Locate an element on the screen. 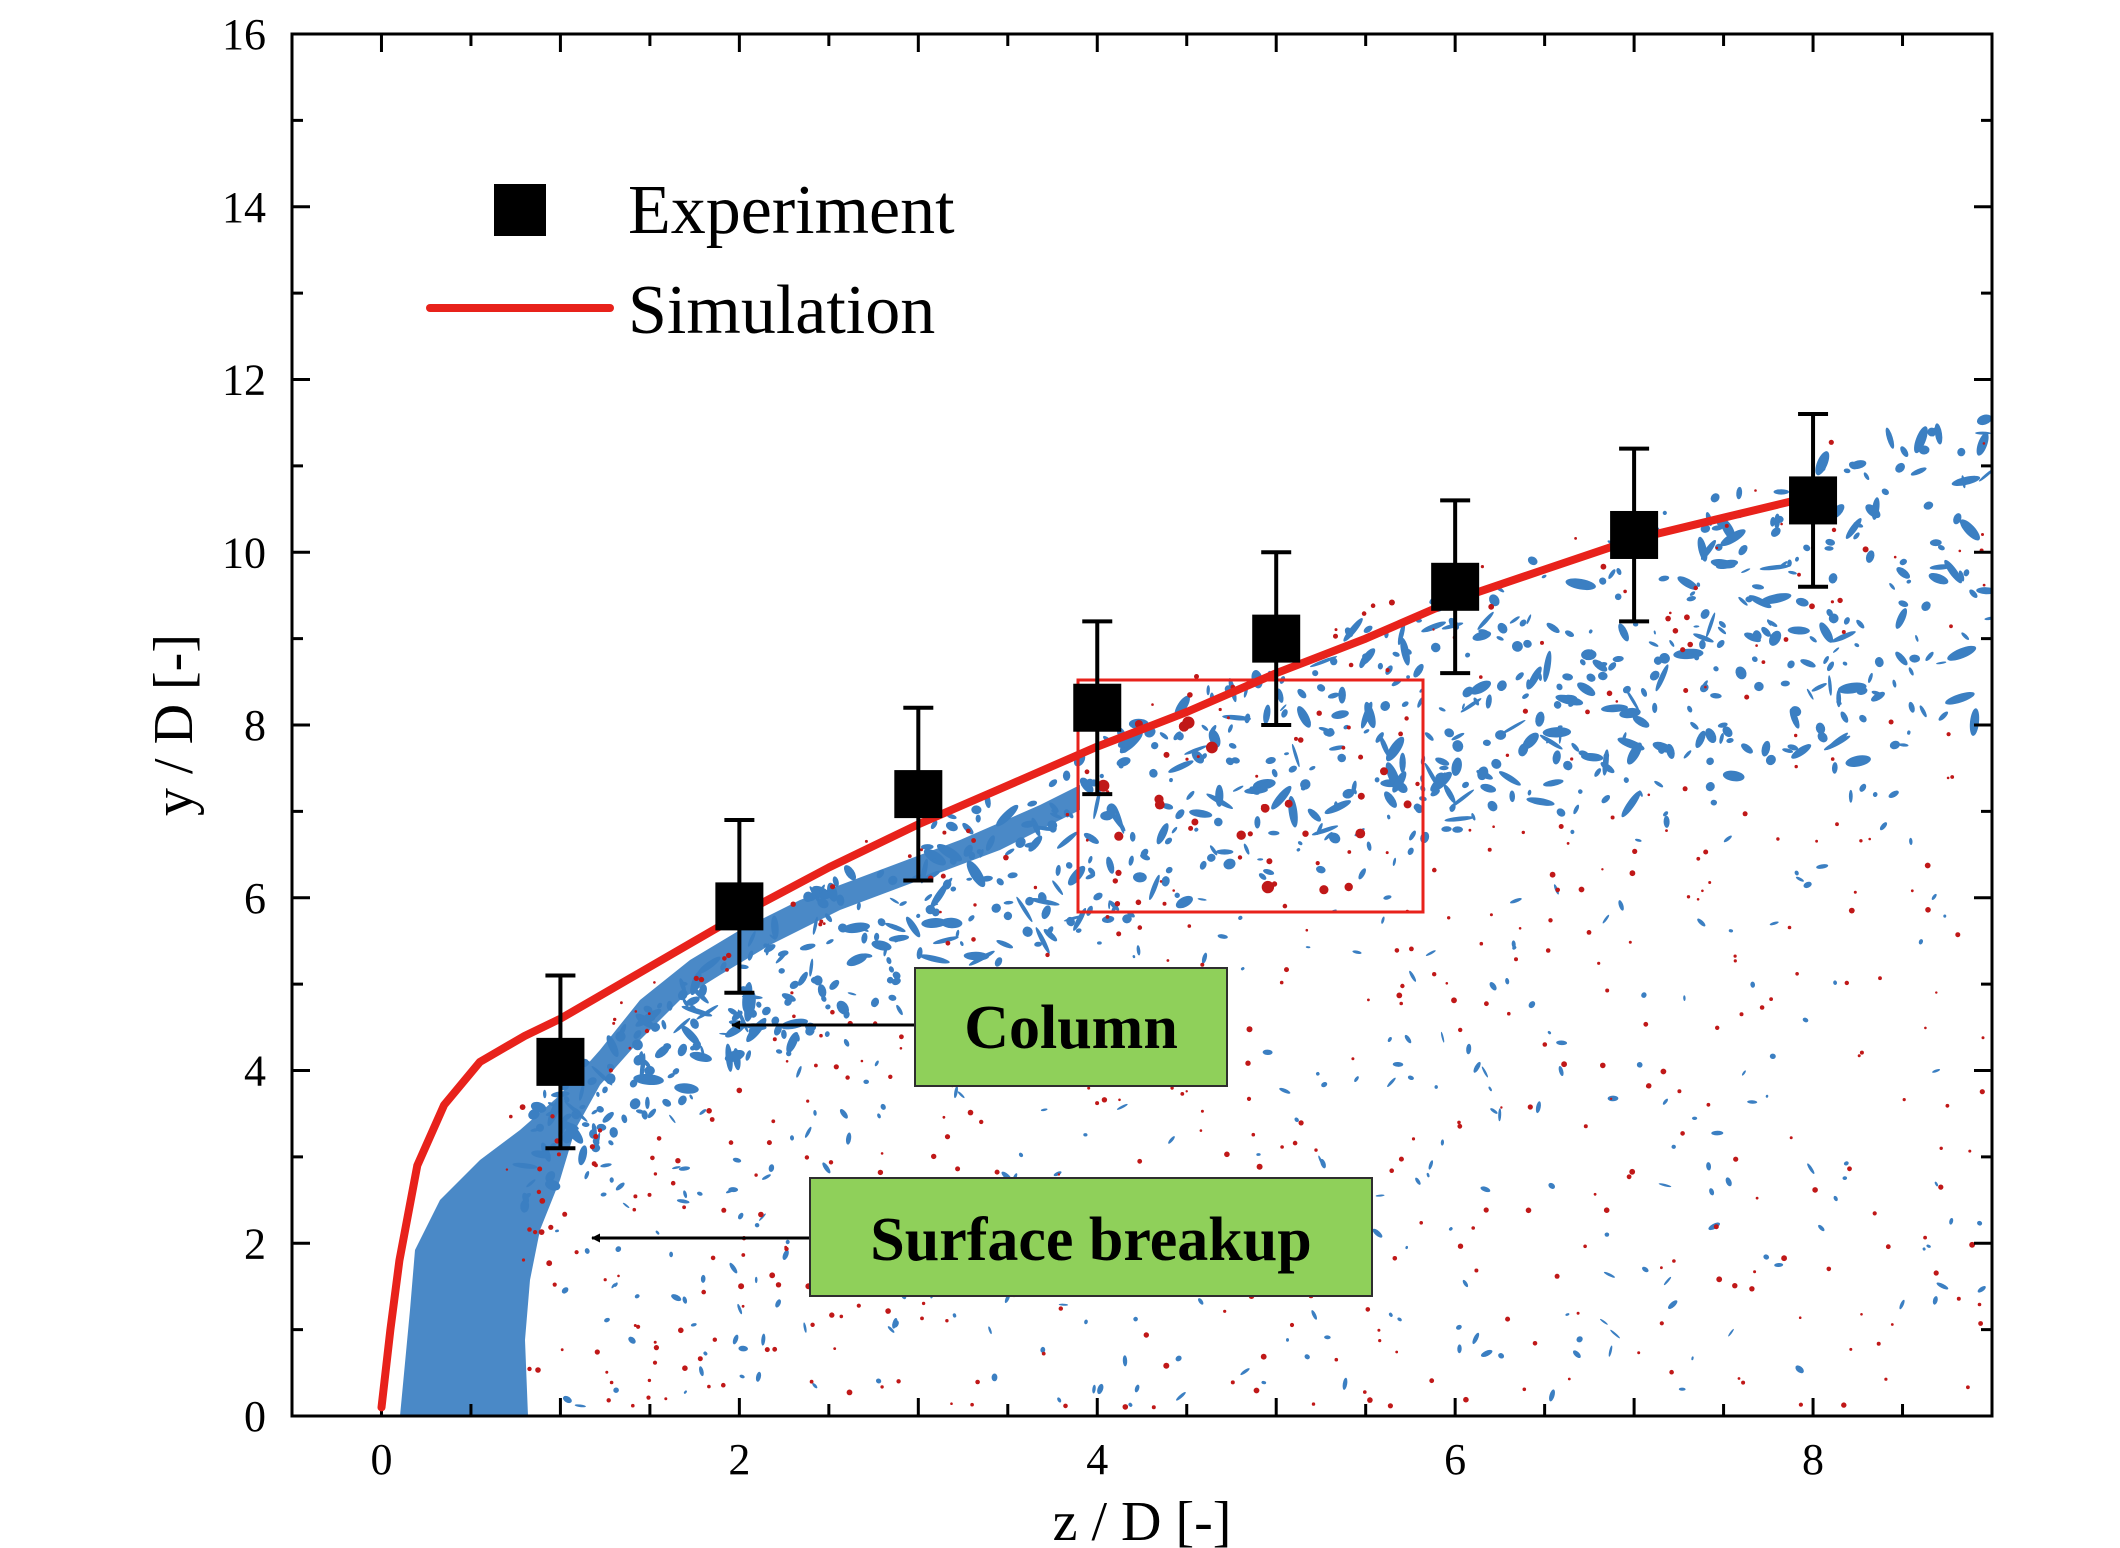  x-tick-label: 4 is located at coordinates (1097, 1459).